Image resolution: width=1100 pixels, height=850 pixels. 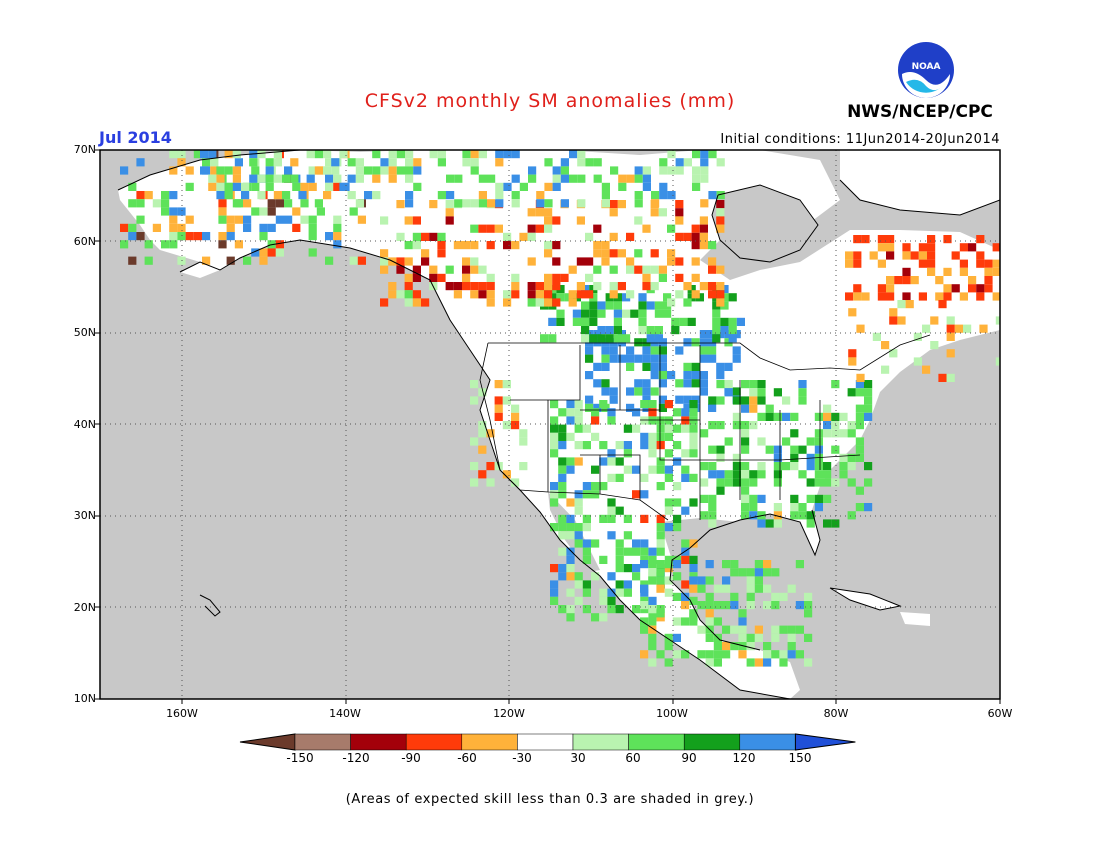 What do you see at coordinates (267, 742) in the screenshot?
I see `colorbar-arrow-low` at bounding box center [267, 742].